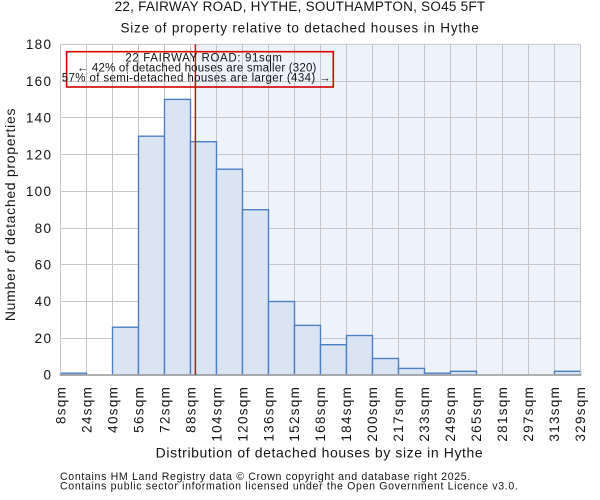 This screenshot has width=600, height=500. I want to click on svg-text: 100, so click(39, 191).